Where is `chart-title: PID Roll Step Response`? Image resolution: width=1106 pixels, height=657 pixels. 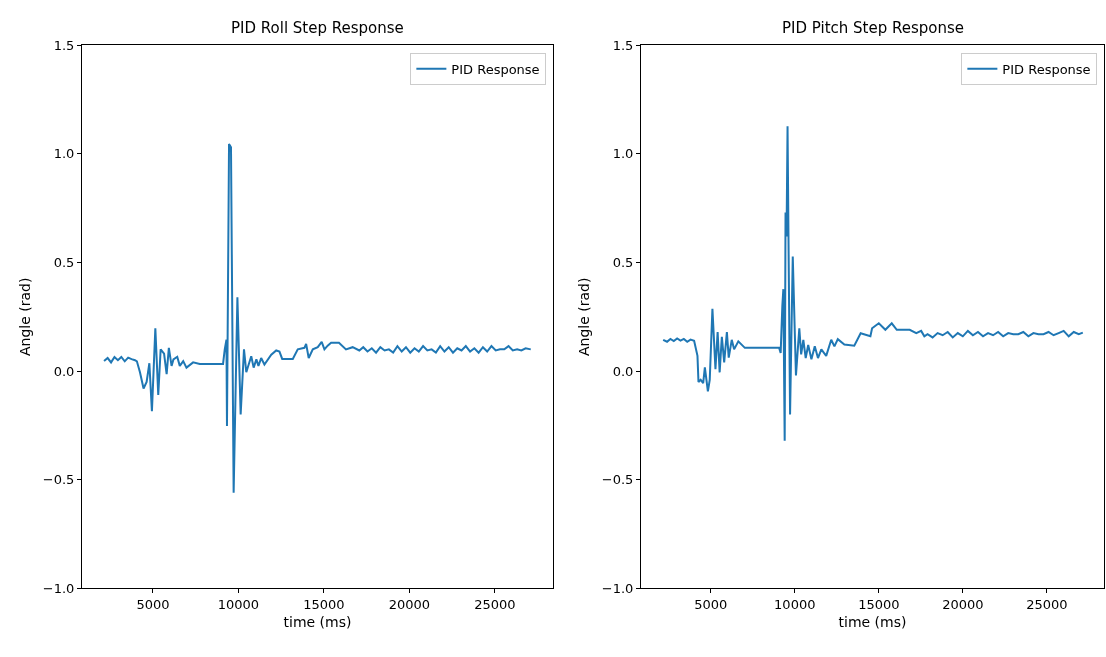
chart-title: PID Roll Step Response is located at coordinates (317, 28).